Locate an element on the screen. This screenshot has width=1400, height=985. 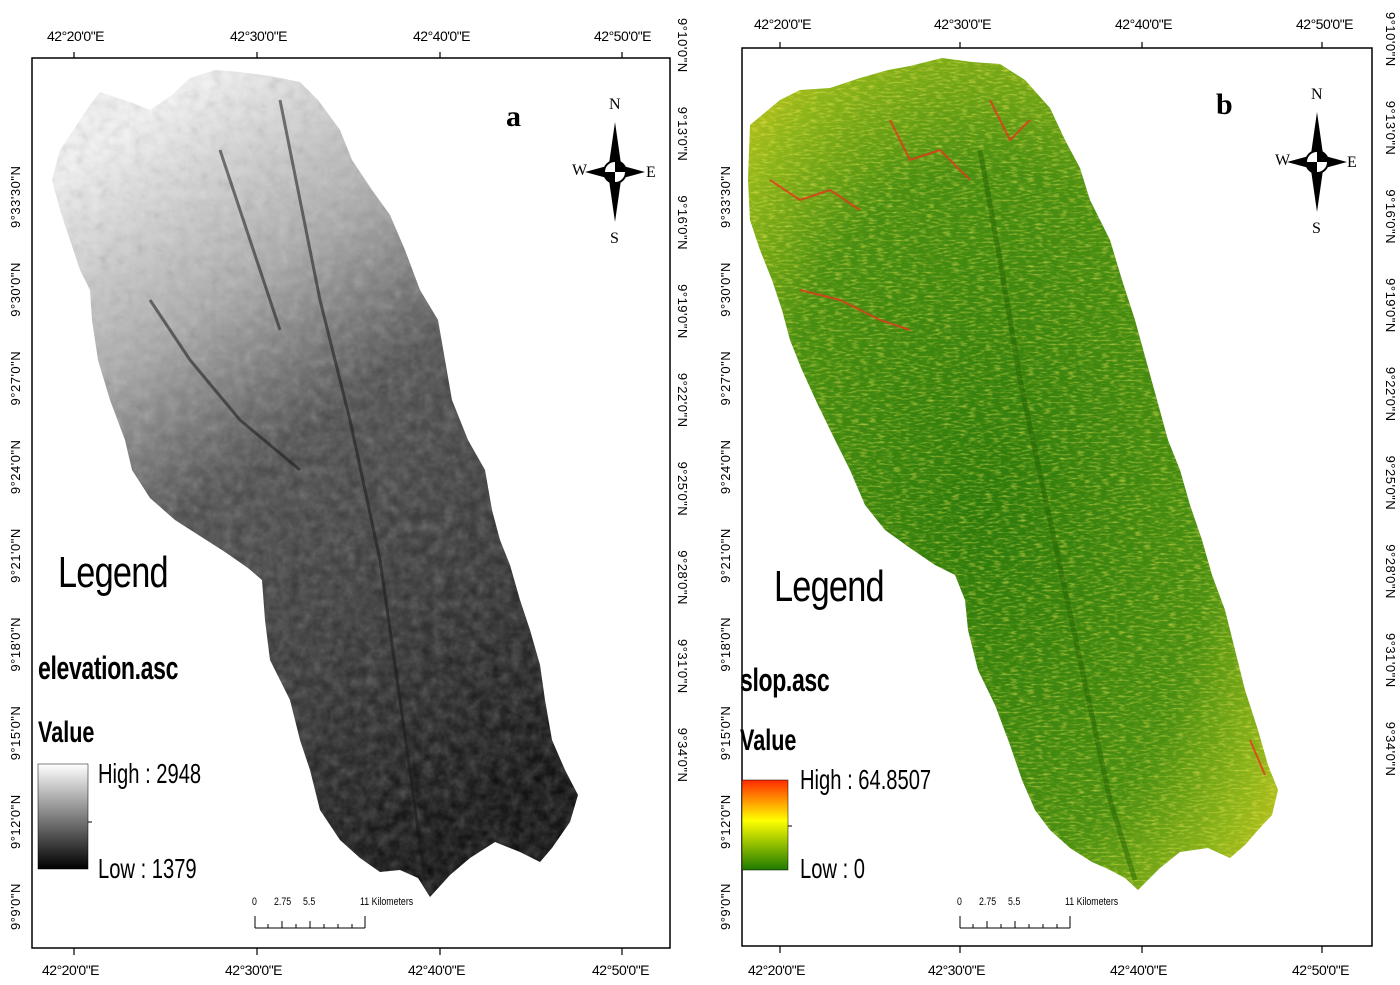
legend-high-label: High : 64.8507 is located at coordinates (866, 779).